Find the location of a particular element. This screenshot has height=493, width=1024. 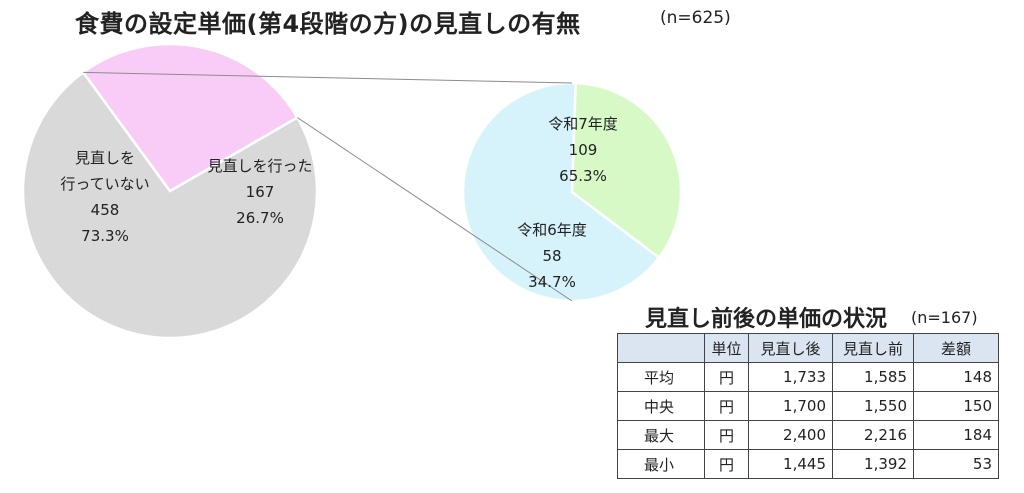

row-label: 中央 is located at coordinates (661, 406).